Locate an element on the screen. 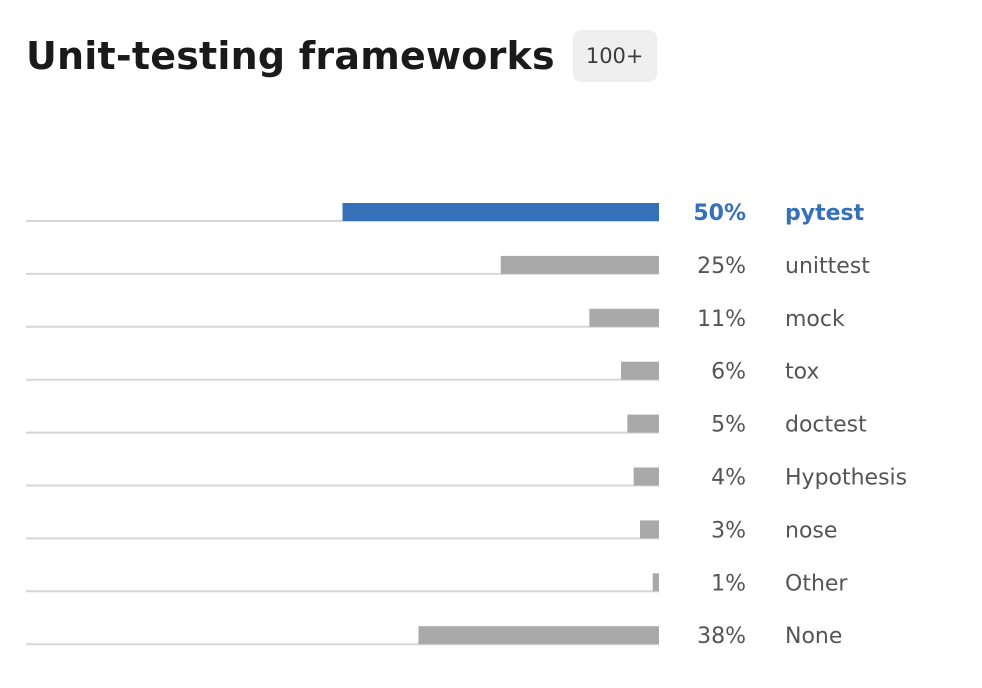 Image resolution: width=982 pixels, height=688 pixels. value-label: 11% is located at coordinates (721, 319).